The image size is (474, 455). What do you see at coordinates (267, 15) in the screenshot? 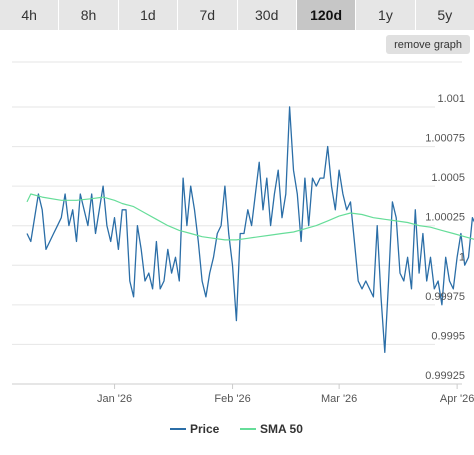
I see `range-tab-30d: 30d` at bounding box center [267, 15].